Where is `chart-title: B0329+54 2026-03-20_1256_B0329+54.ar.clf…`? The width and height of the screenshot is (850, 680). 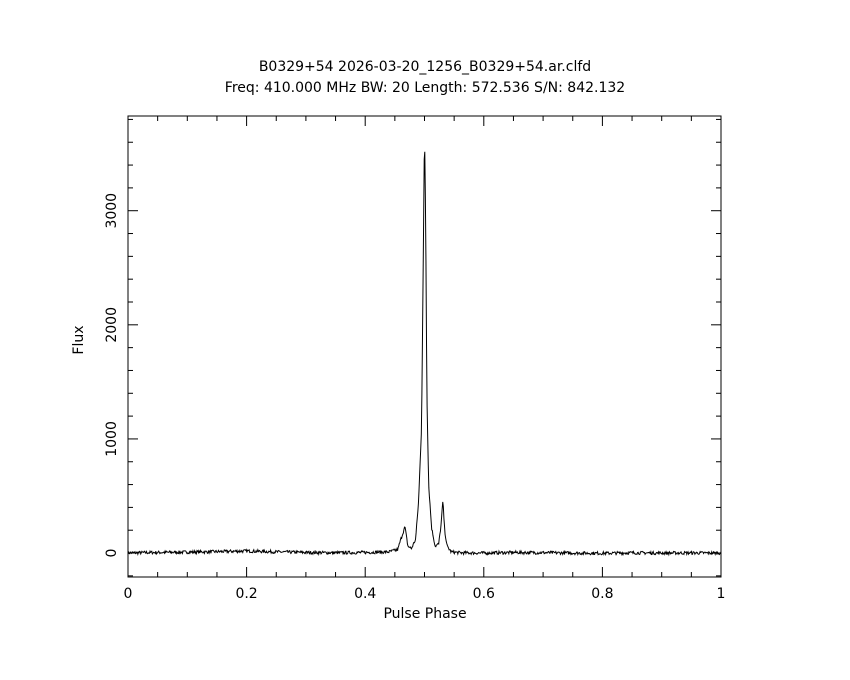 chart-title: B0329+54 2026-03-20_1256_B0329+54.ar.clf… is located at coordinates (425, 67).